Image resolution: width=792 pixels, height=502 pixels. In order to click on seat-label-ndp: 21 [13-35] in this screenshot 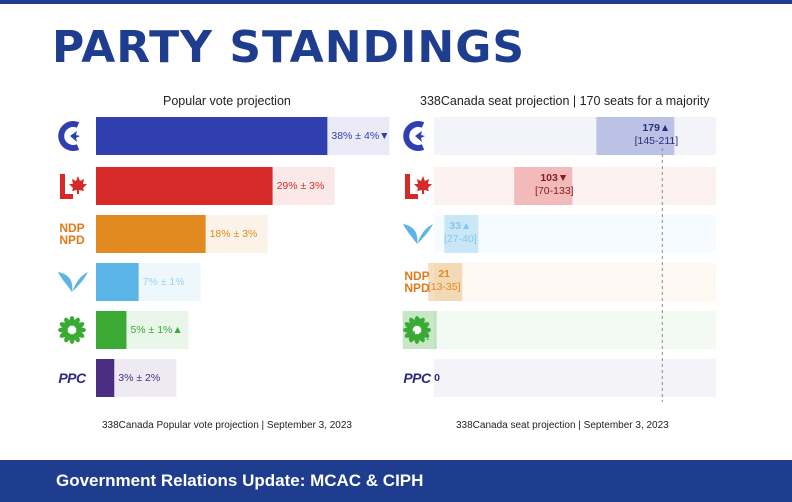, I will do `click(444, 281)`.